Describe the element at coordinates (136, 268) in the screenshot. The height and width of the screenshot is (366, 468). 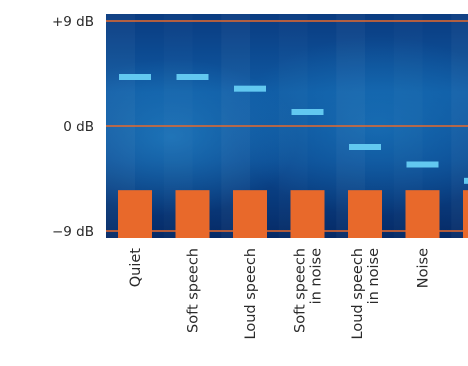
I see `x-tick-label: Quiet` at that location.